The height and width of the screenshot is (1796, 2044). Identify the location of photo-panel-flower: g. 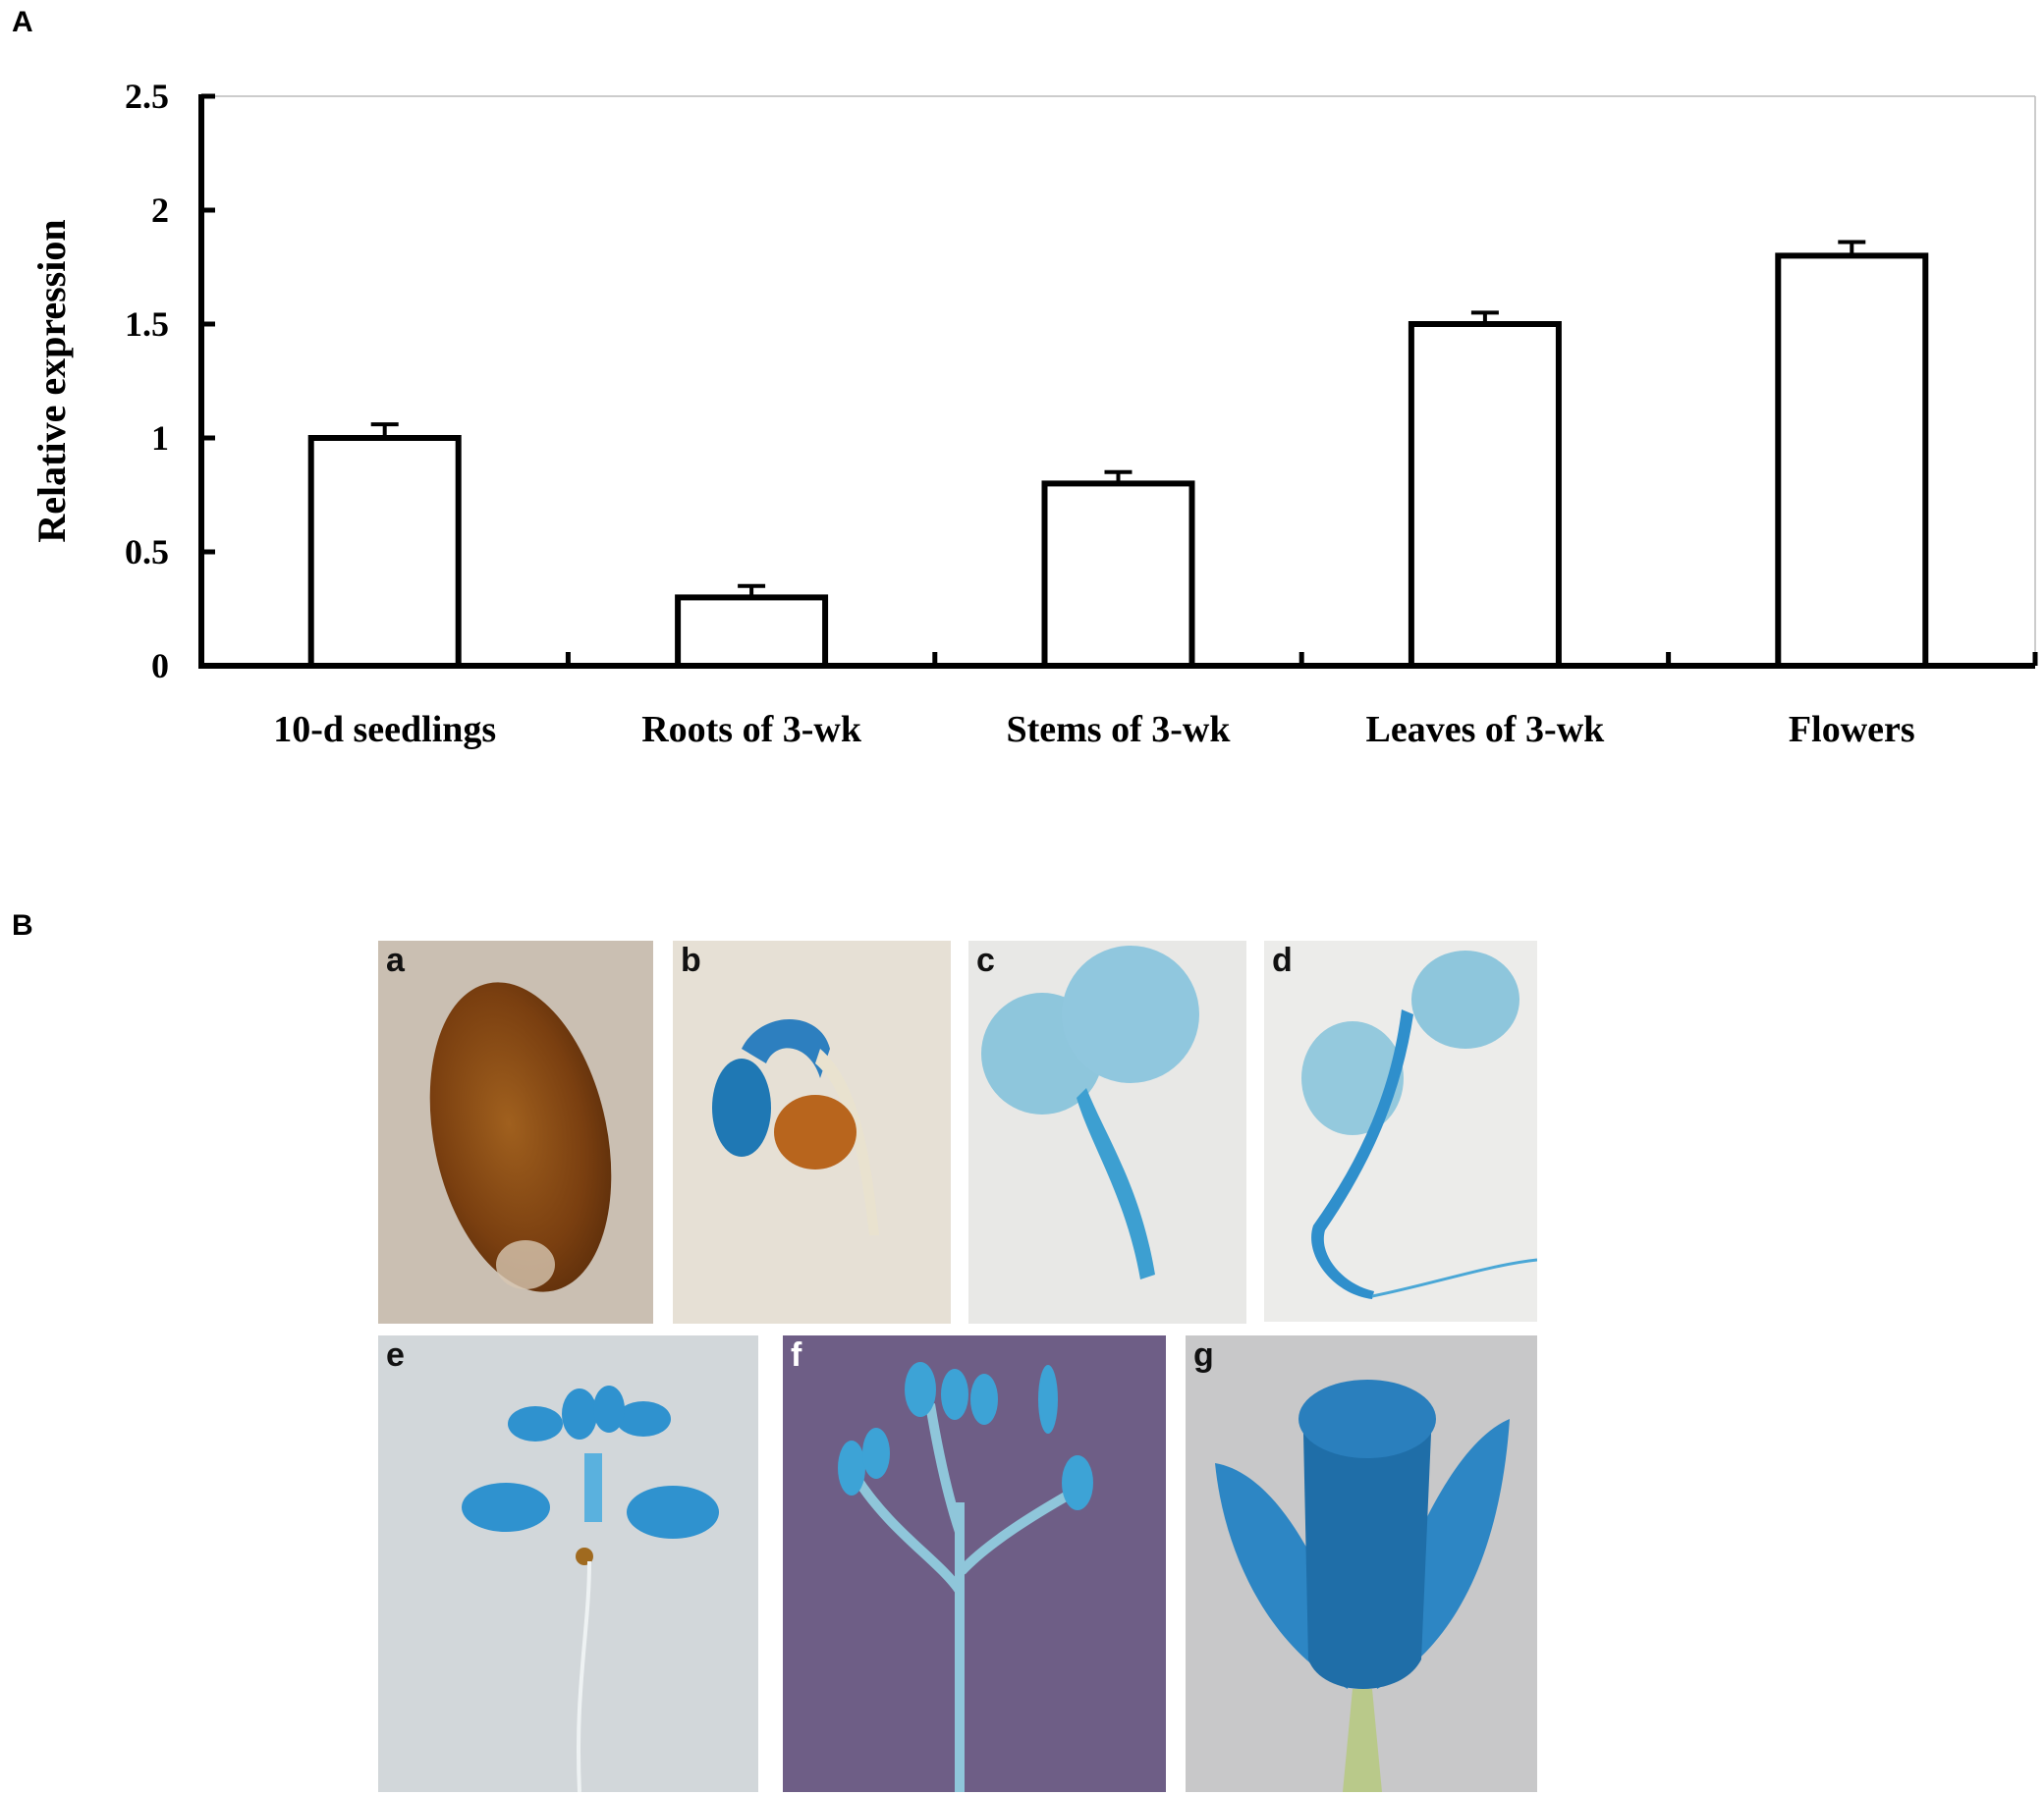
(1361, 1563).